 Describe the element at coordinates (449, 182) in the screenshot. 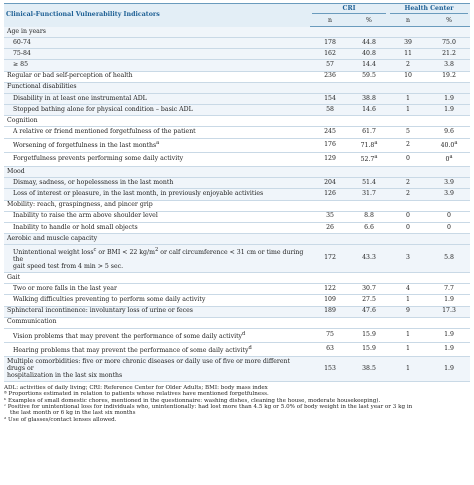

I see `hc-pct-cell-value: 3.9` at that location.